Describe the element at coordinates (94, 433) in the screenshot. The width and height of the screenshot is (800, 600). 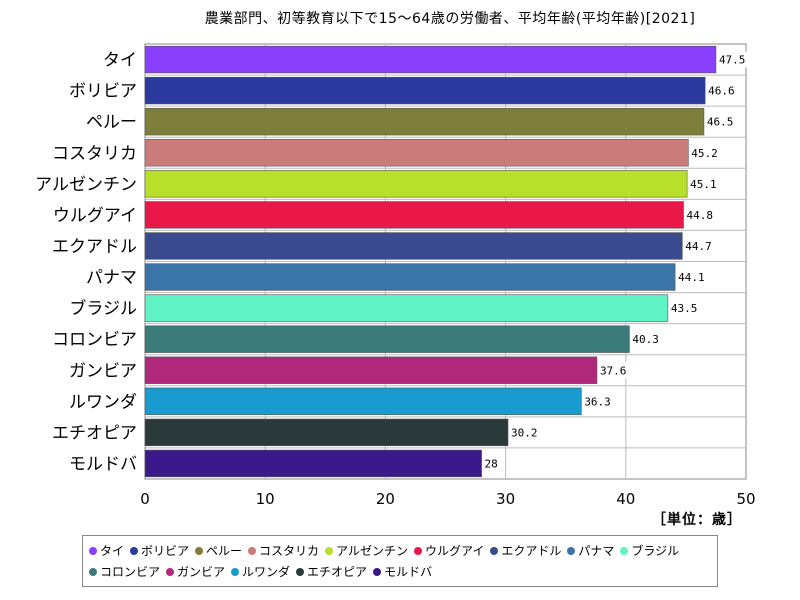
I see `category-label: エチオピア` at that location.